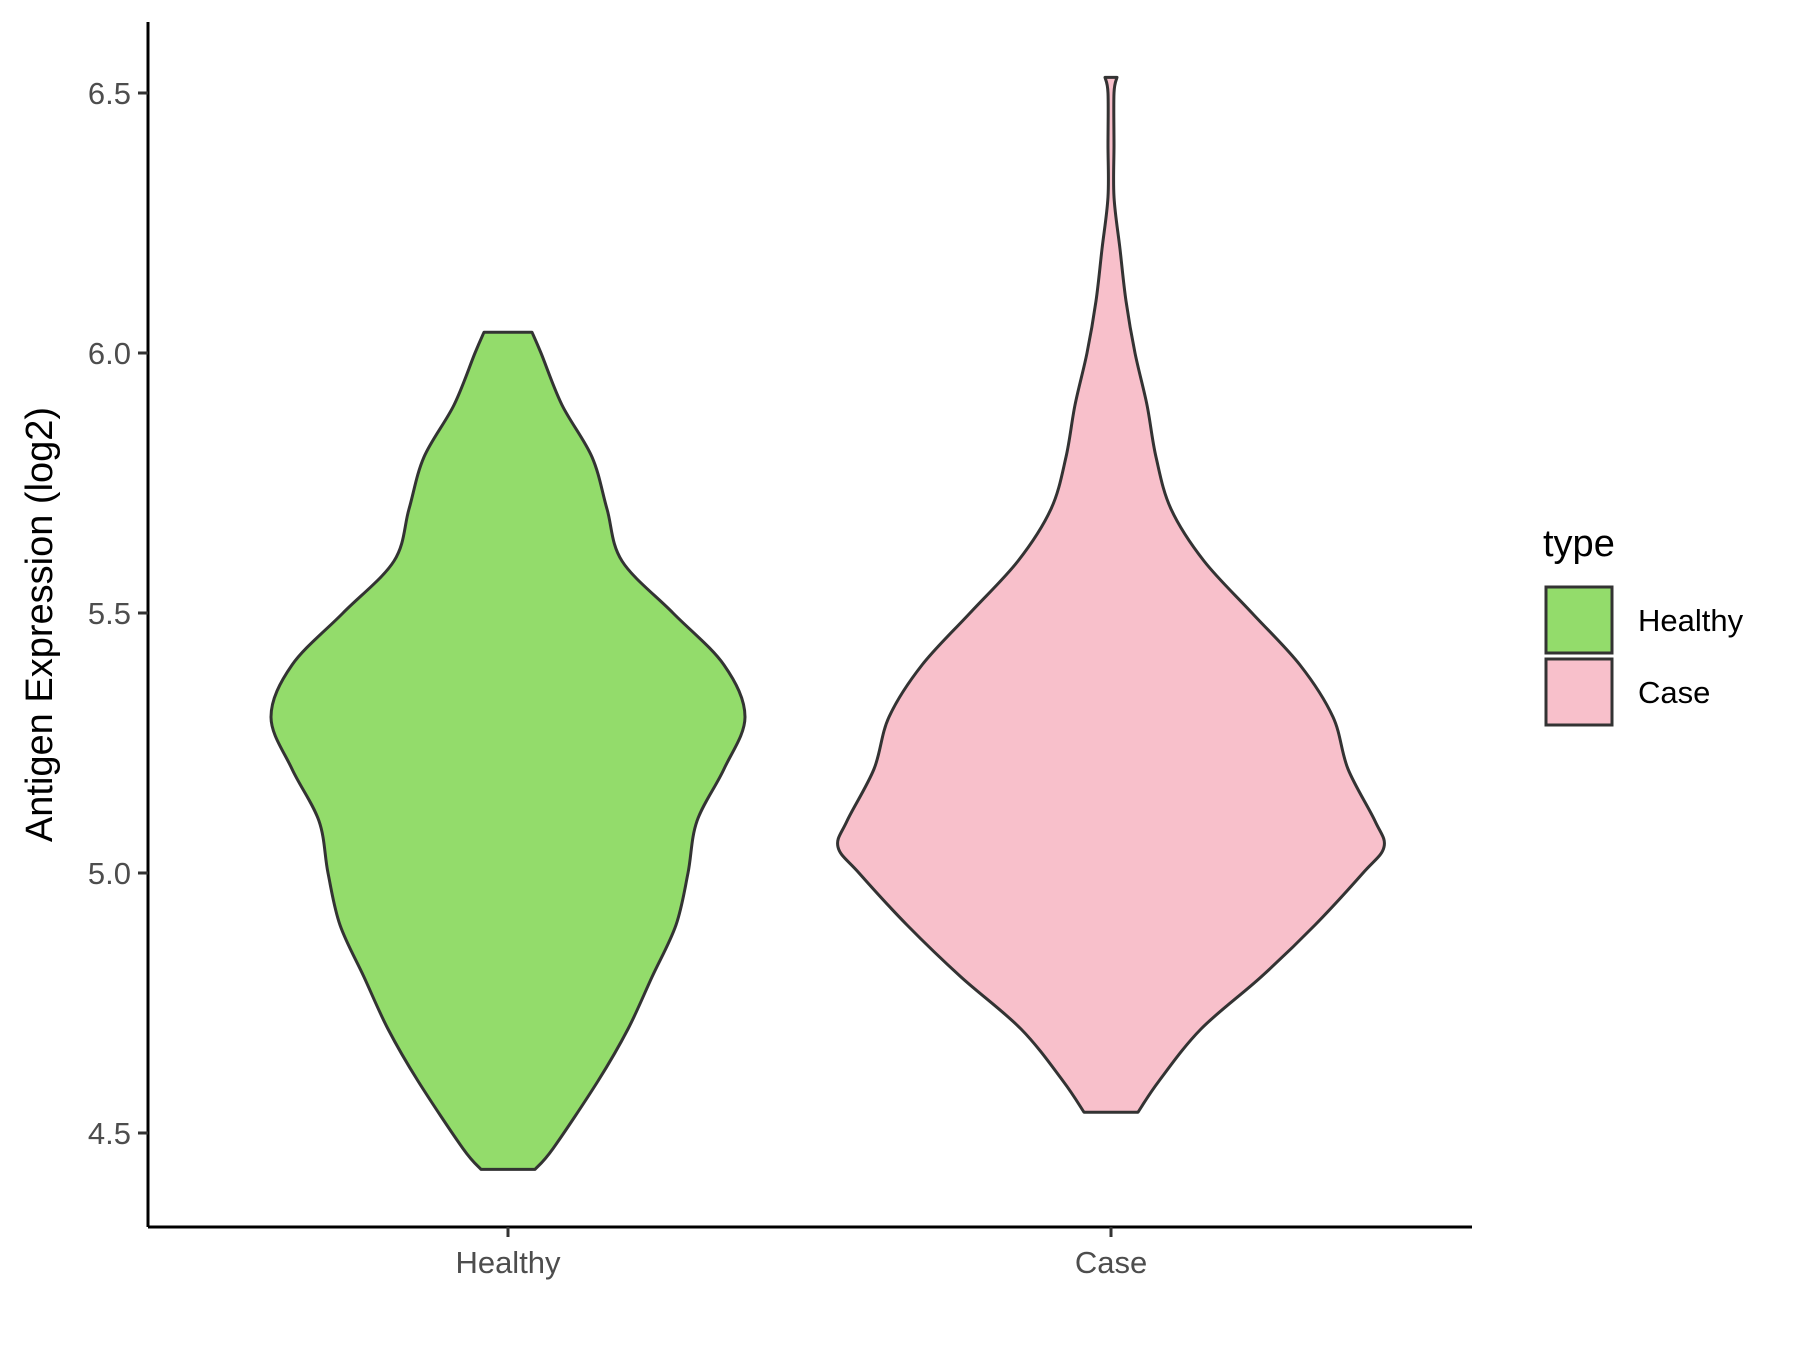  What do you see at coordinates (109, 1133) in the screenshot?
I see `y-tick-label: 4.5` at bounding box center [109, 1133].